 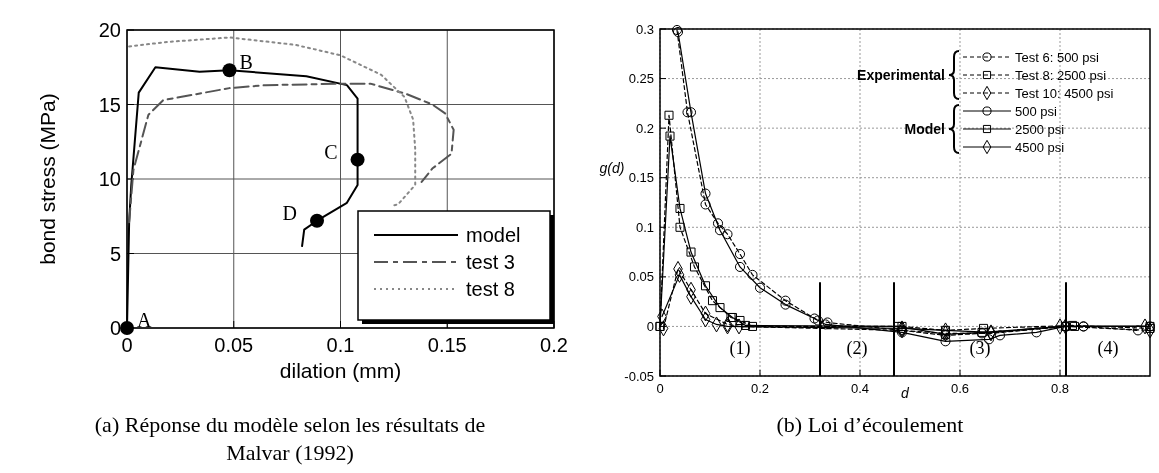 I want to click on annotation: C, so click(x=331, y=151).